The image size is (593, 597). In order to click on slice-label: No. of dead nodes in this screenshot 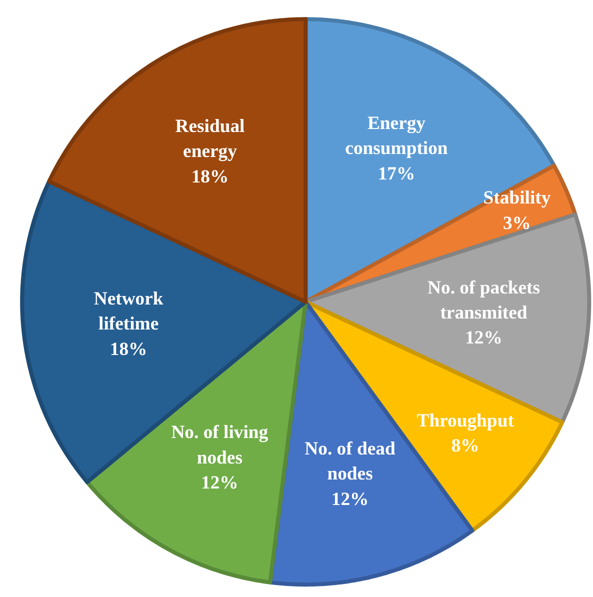, I will do `click(350, 461)`.